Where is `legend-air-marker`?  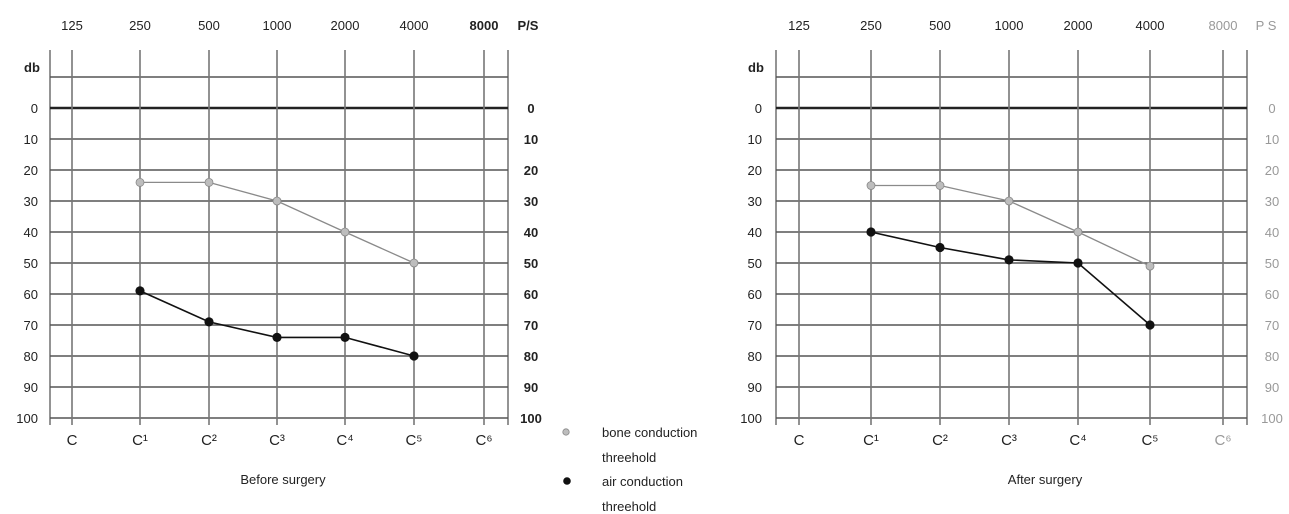
legend-air-marker is located at coordinates (567, 481).